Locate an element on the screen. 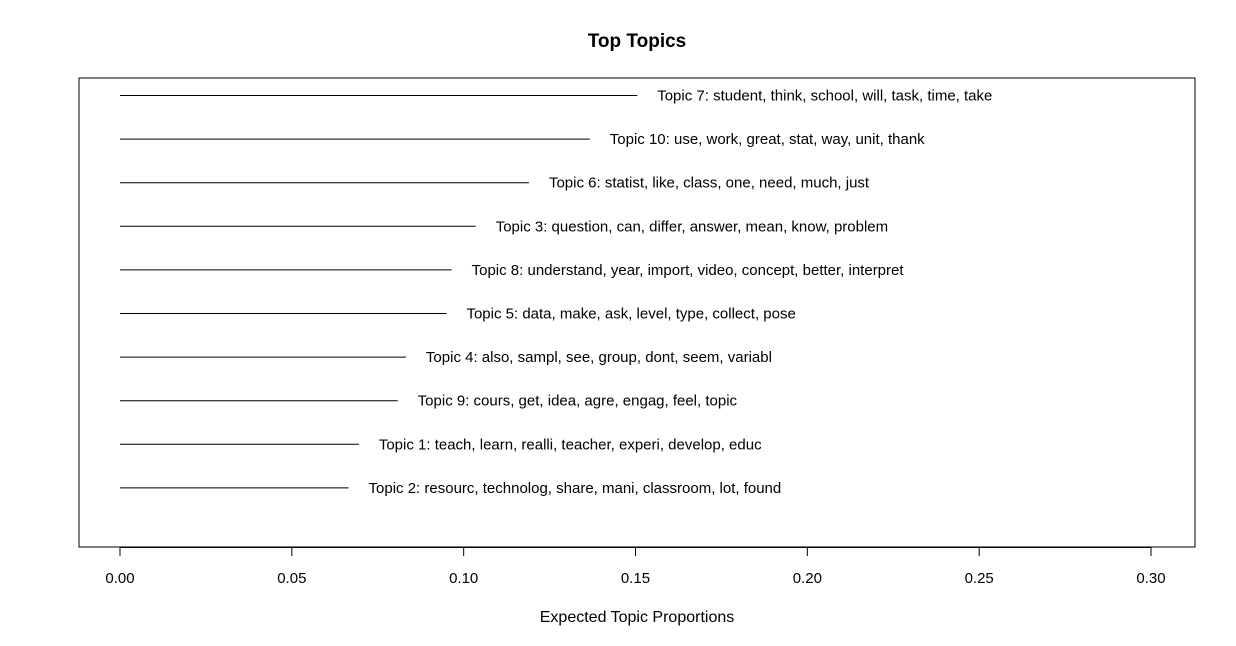  x-tick-label: 0.10 is located at coordinates (463, 578).